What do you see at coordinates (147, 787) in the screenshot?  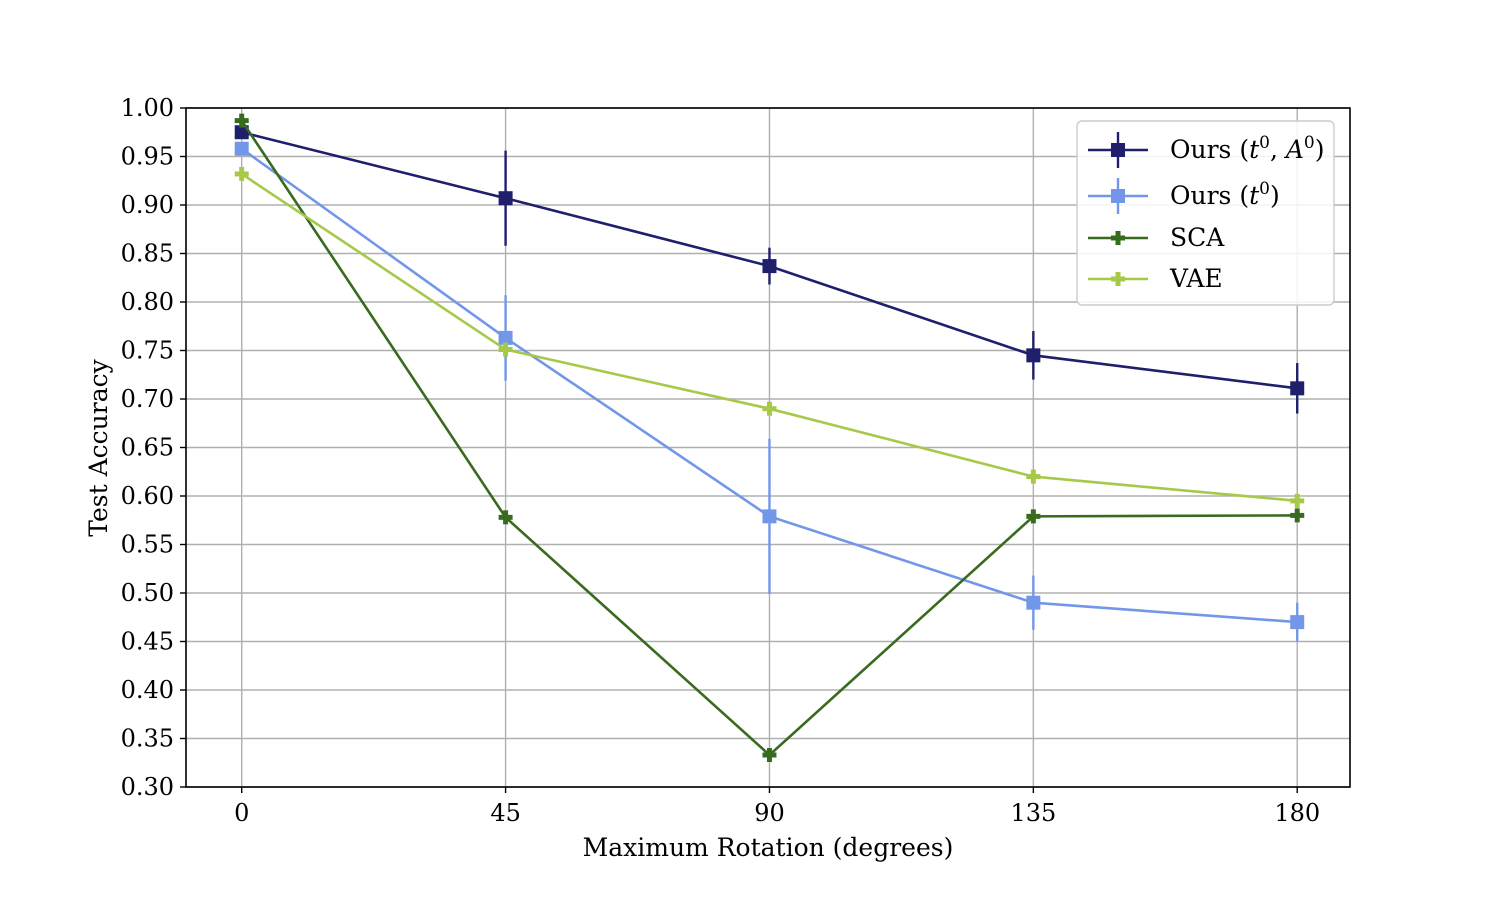 I see `y-tick-label: 0.30` at bounding box center [147, 787].